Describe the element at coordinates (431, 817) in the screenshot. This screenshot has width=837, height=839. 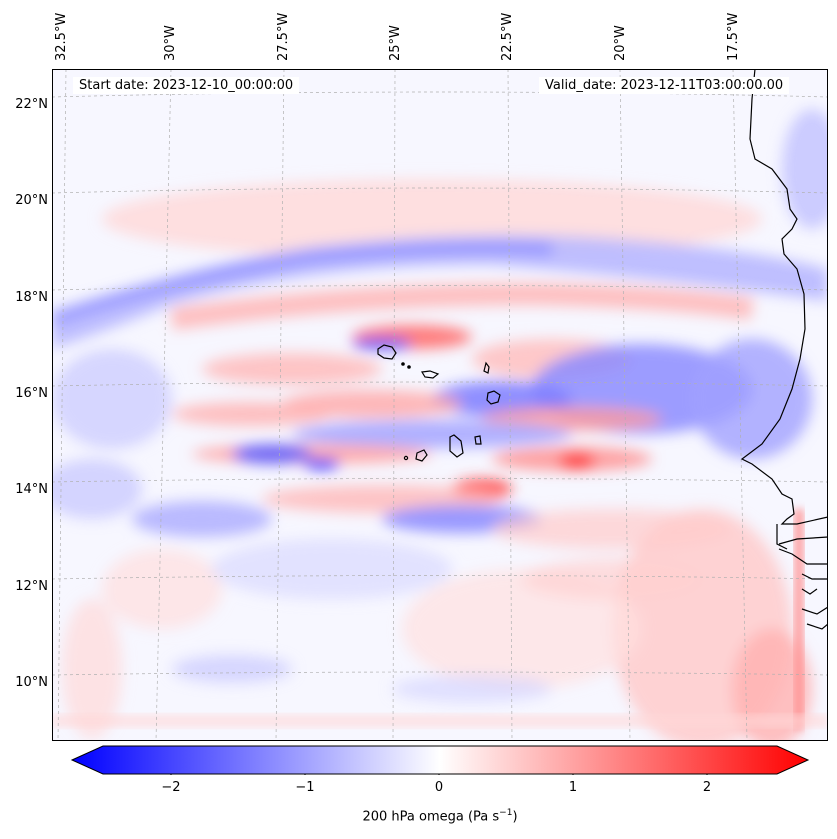
I see `colorbar-label-main: 200 hPa omega (Pa s` at that location.